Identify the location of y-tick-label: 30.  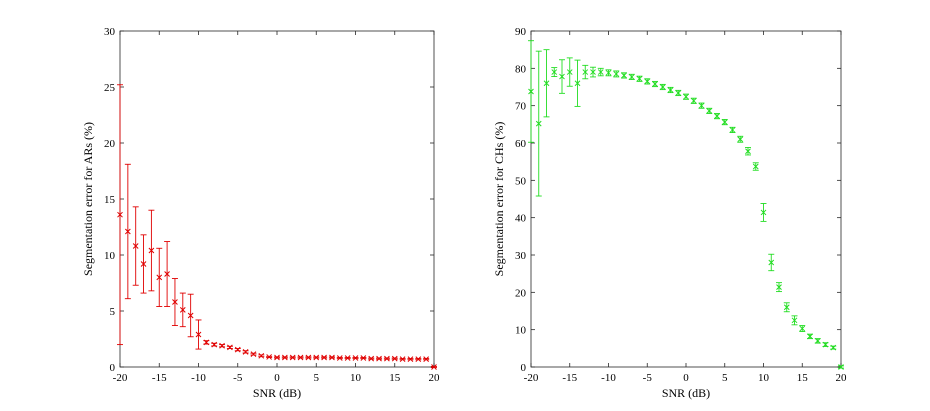
(521, 256).